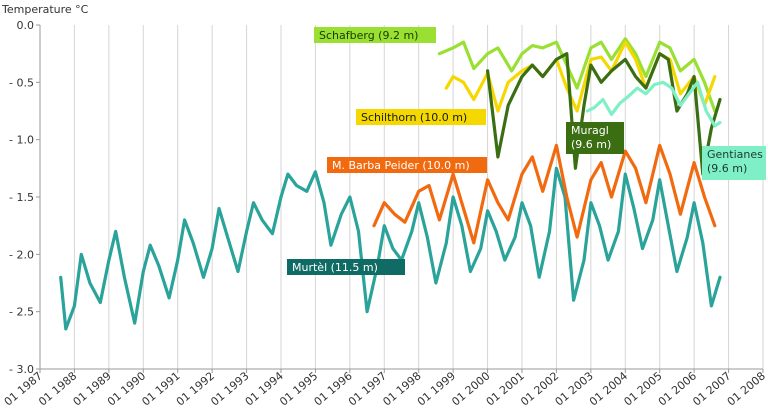  Describe the element at coordinates (591, 137) in the screenshot. I see `series-label-4: Muragl (9.6 m)` at that location.